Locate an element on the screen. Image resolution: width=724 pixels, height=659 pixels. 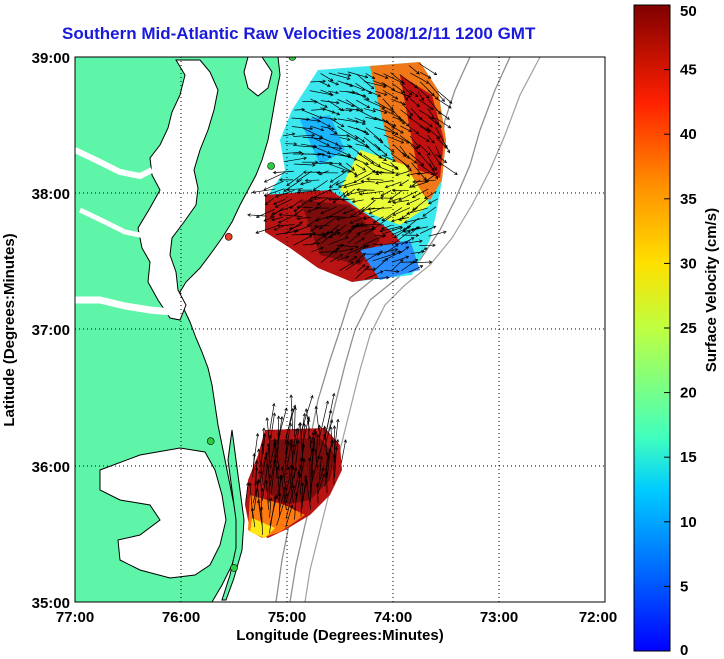
river-rappahannock is located at coordinates (112, 223).